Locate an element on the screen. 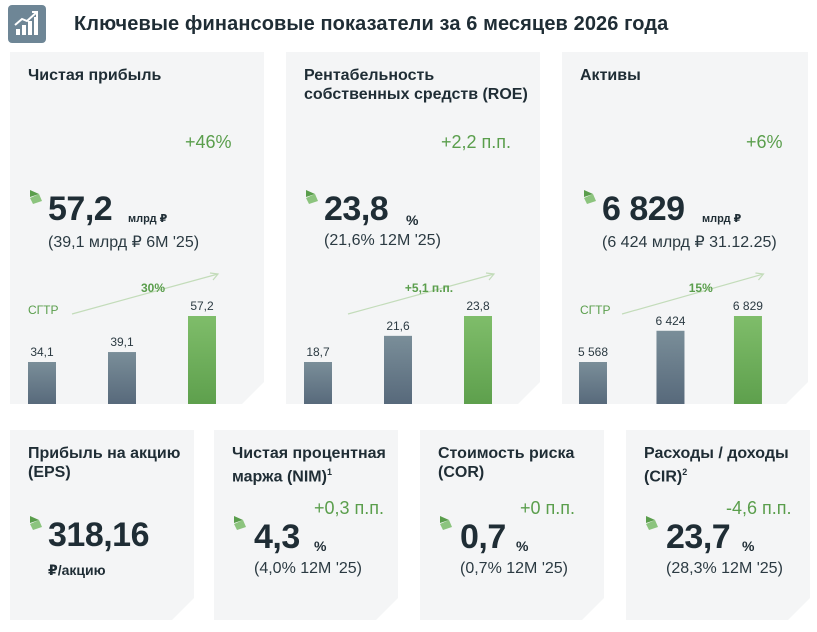  trend-label: +5,1 п.п. is located at coordinates (429, 288).